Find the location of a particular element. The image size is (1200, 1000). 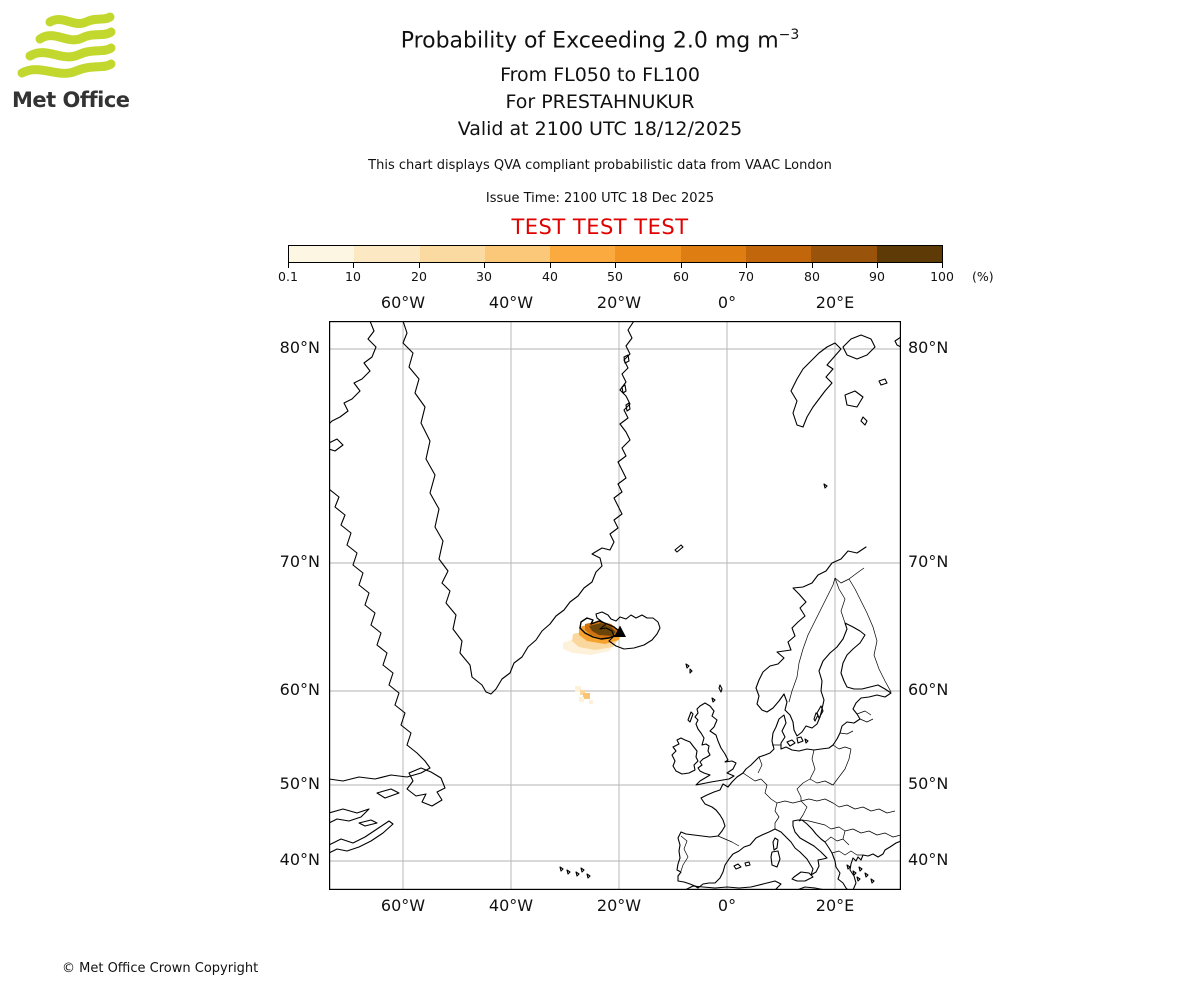

met-office-logo: Met Office is located at coordinates (70, 64).